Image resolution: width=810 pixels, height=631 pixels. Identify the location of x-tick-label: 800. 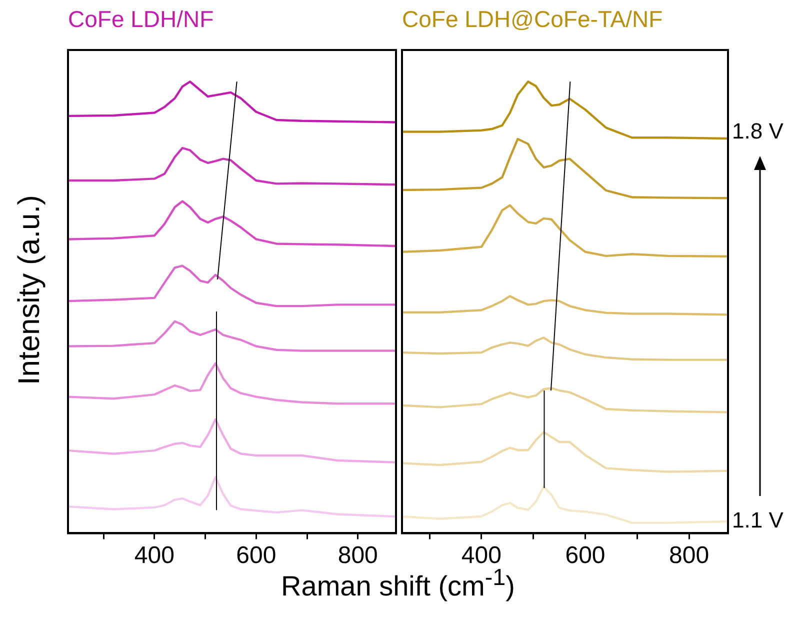
(689, 556).